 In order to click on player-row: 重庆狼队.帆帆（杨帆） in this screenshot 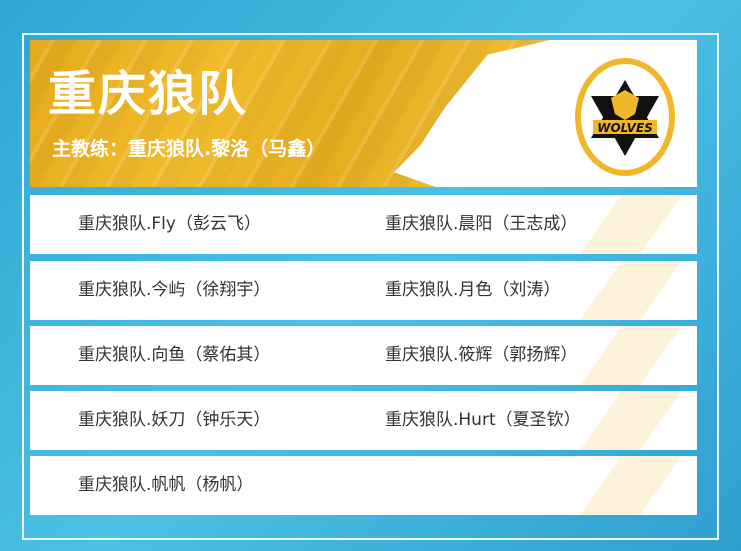, I will do `click(363, 485)`.